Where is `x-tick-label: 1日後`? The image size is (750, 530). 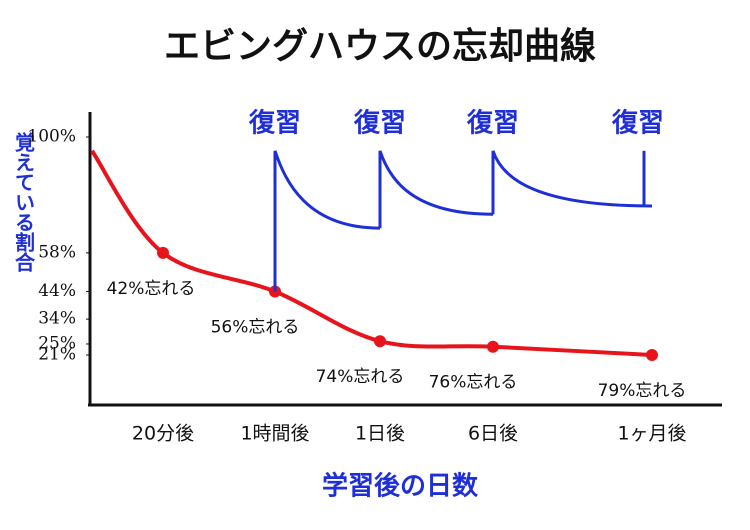
x-tick-label: 1日後 is located at coordinates (380, 434).